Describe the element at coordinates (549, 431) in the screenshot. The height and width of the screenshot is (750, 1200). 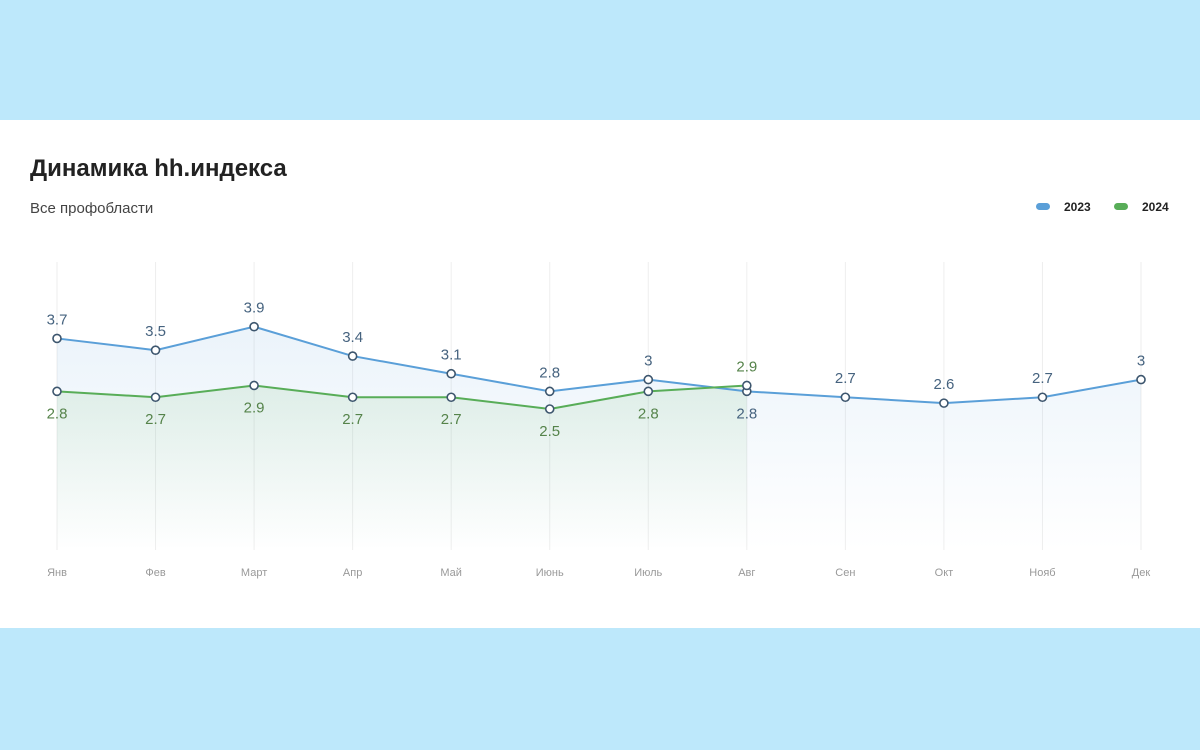
I see `data-label: 2.5` at that location.